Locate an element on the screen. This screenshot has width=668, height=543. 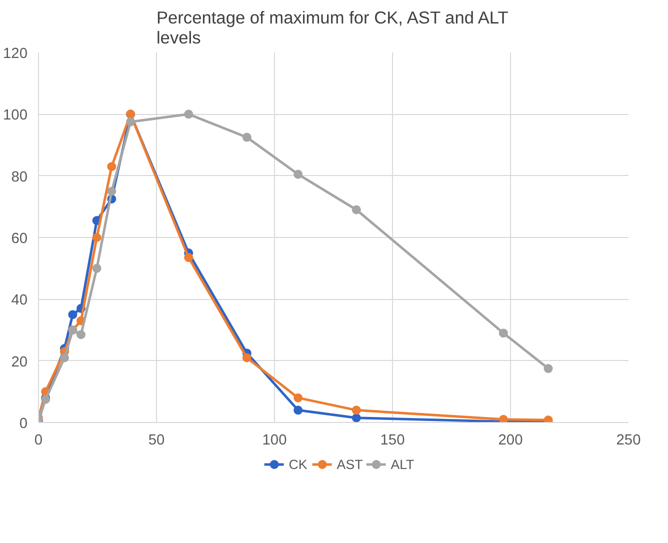
chart-title: Percentage of maximum for CK, AST and ALT levels is located at coordinates (332, 28).